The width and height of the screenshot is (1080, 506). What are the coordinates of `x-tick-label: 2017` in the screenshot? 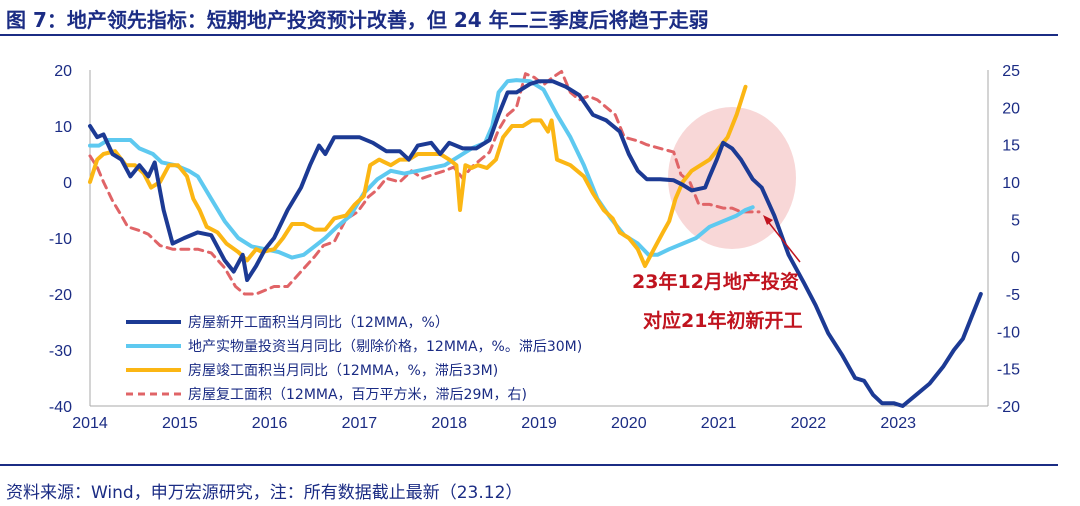 It's located at (360, 423).